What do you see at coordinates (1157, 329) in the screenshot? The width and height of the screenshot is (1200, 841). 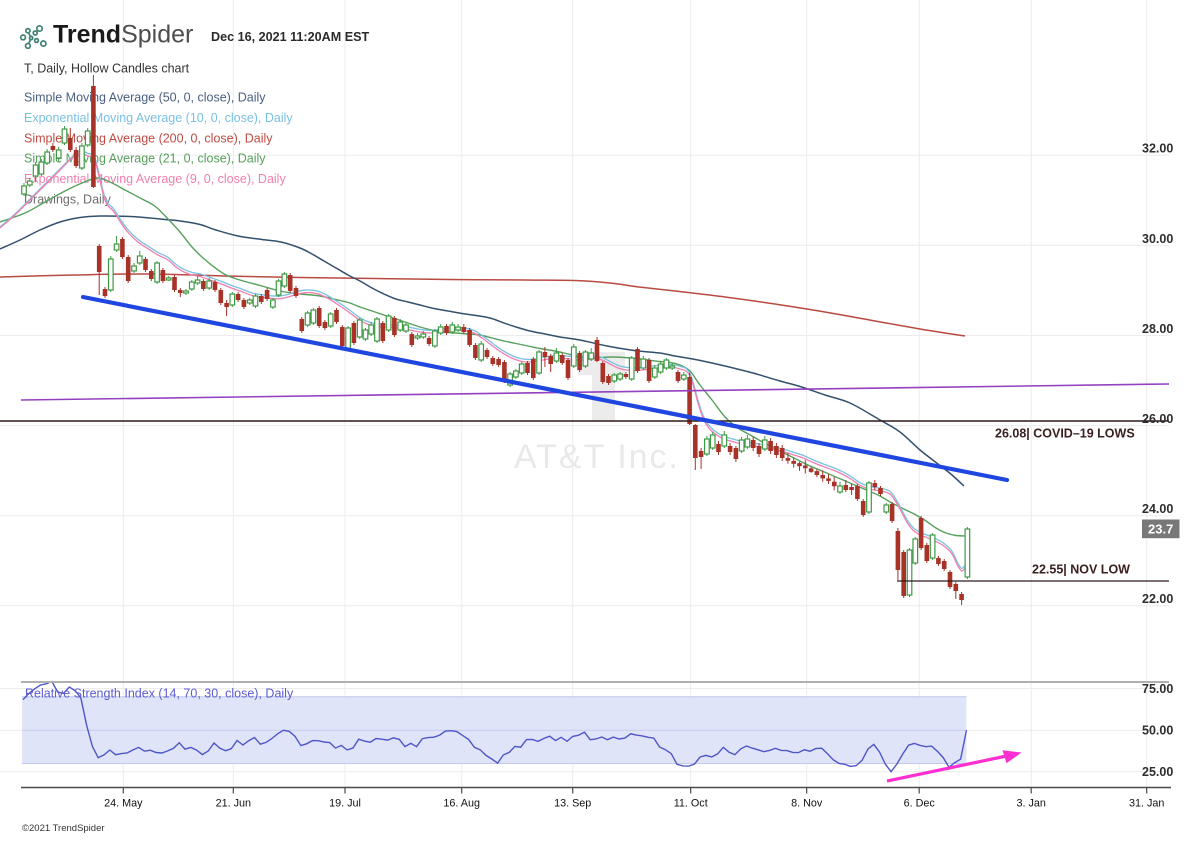 I see `svg-text: 28.00` at bounding box center [1157, 329].